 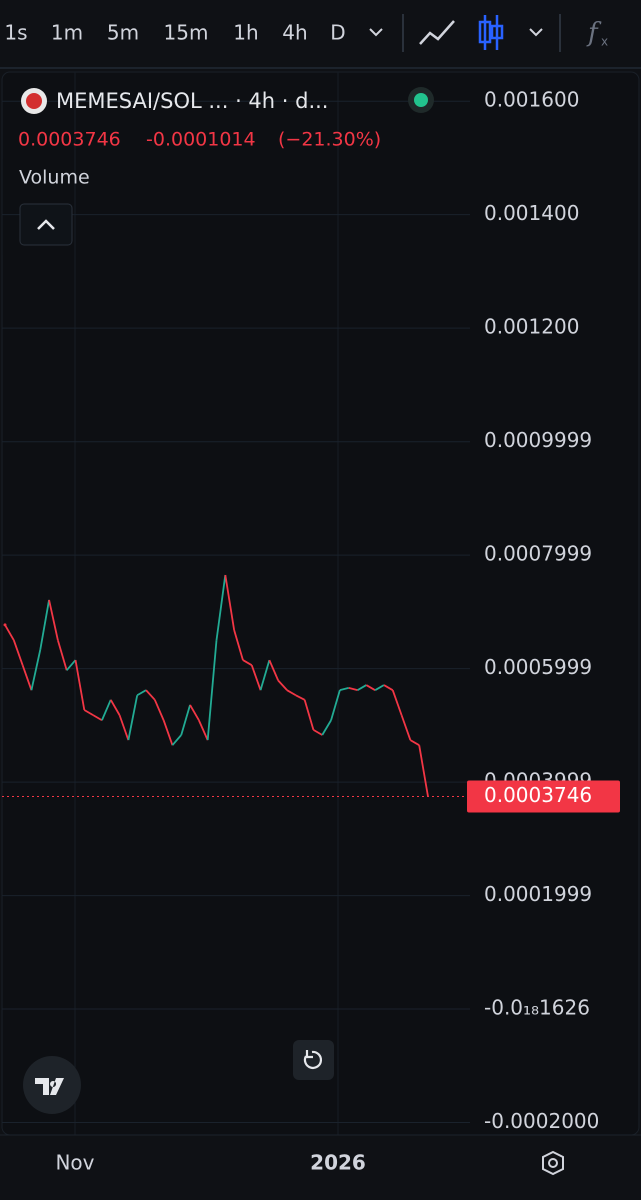 What do you see at coordinates (186, 33) in the screenshot?
I see `interval-button: 15m` at bounding box center [186, 33].